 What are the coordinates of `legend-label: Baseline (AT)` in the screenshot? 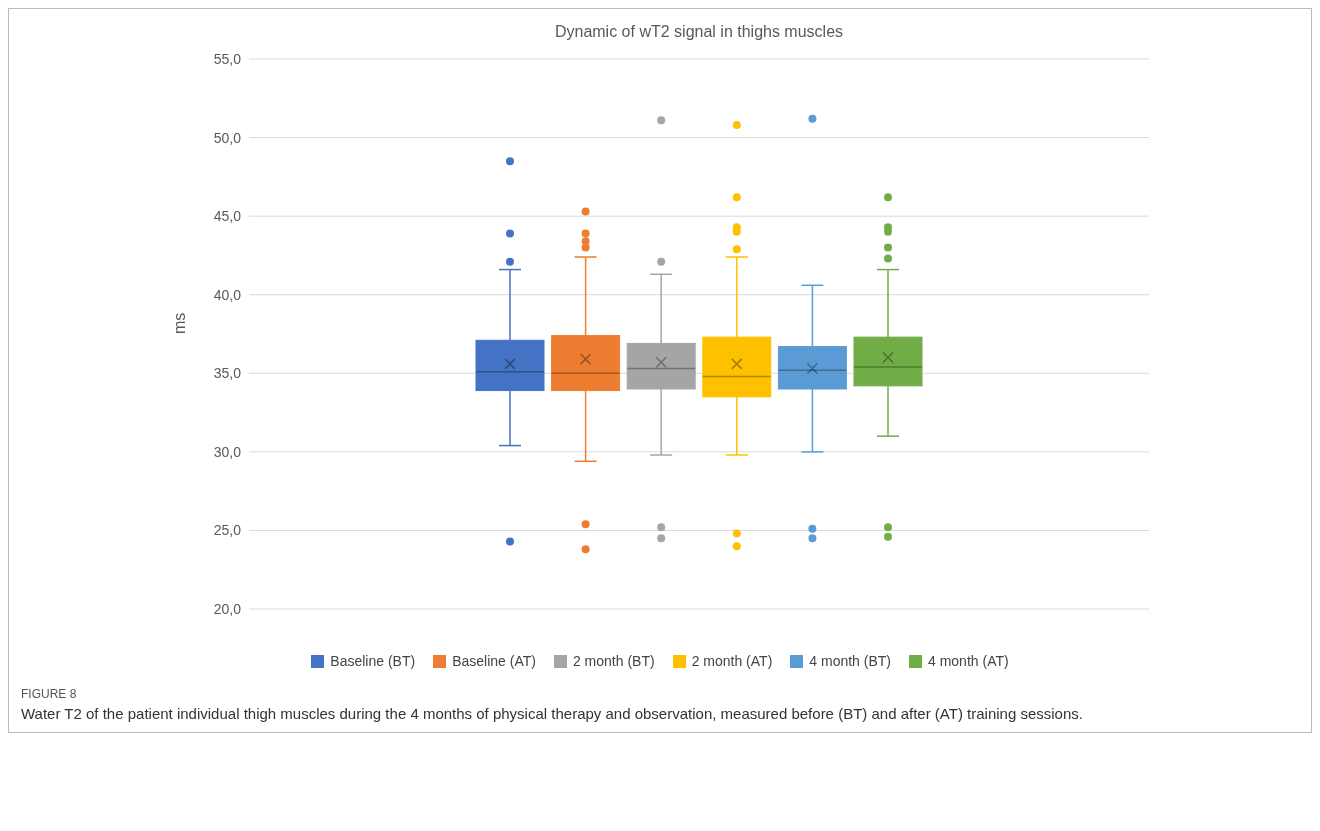 It's located at (494, 661).